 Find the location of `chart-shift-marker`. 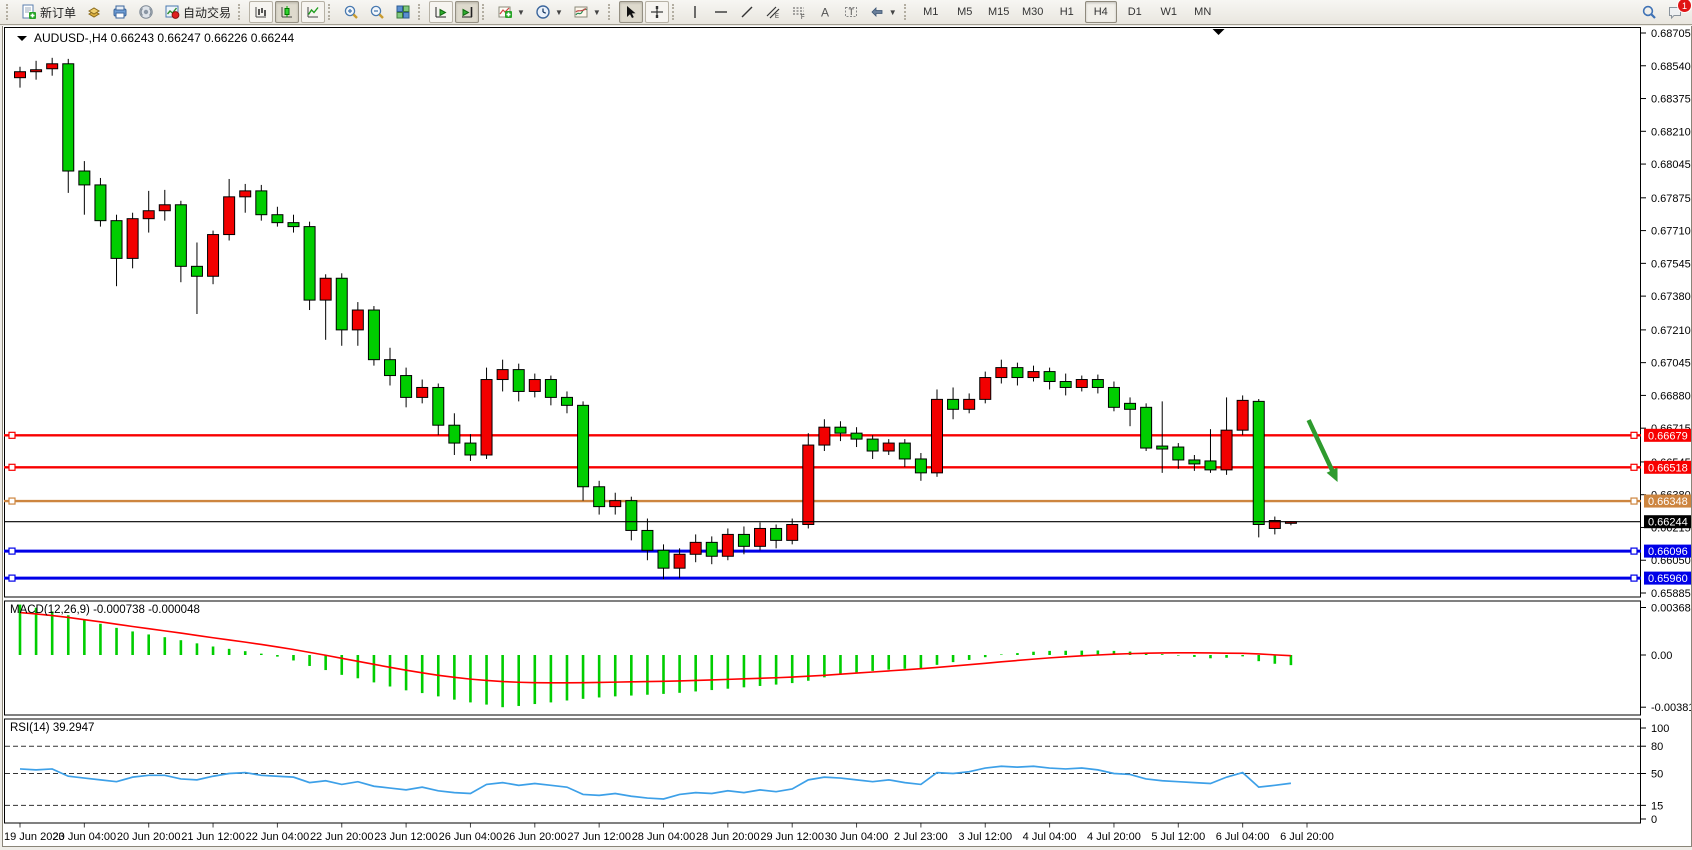

chart-shift-marker is located at coordinates (1218, 32).